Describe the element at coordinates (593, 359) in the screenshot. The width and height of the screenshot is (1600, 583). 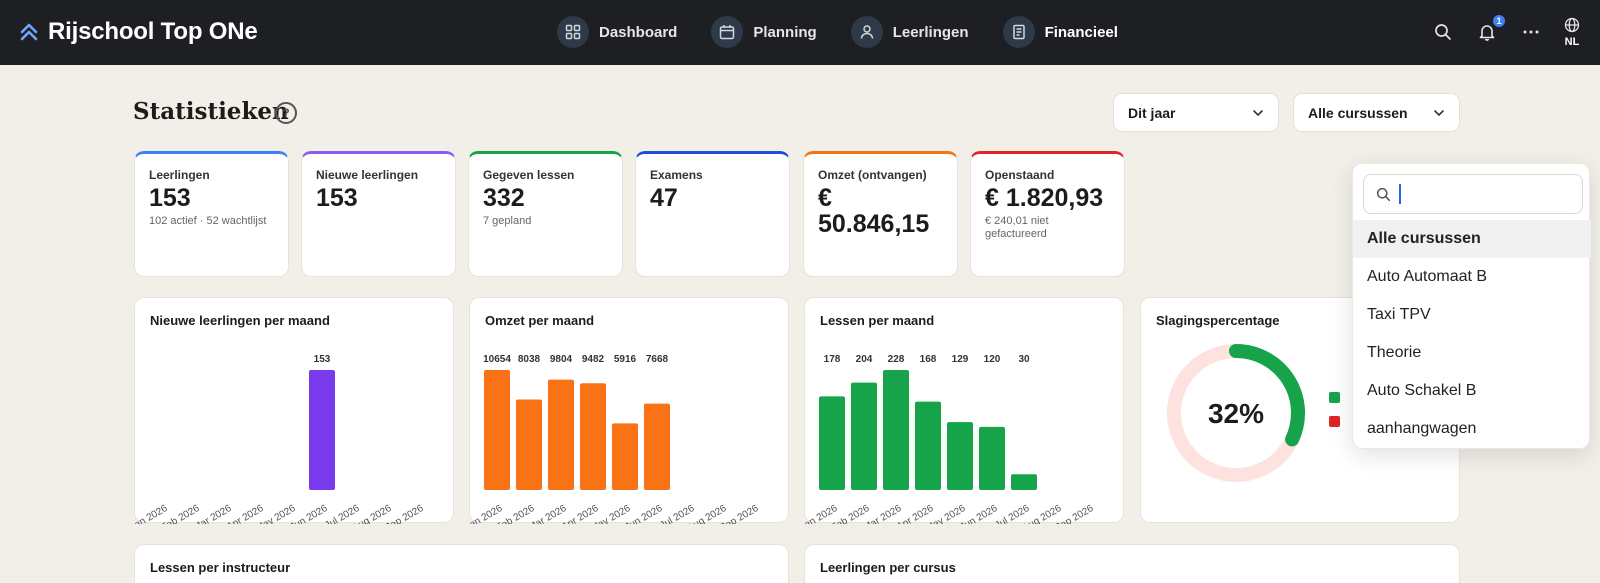
I see `bar-value-label: 9482` at that location.